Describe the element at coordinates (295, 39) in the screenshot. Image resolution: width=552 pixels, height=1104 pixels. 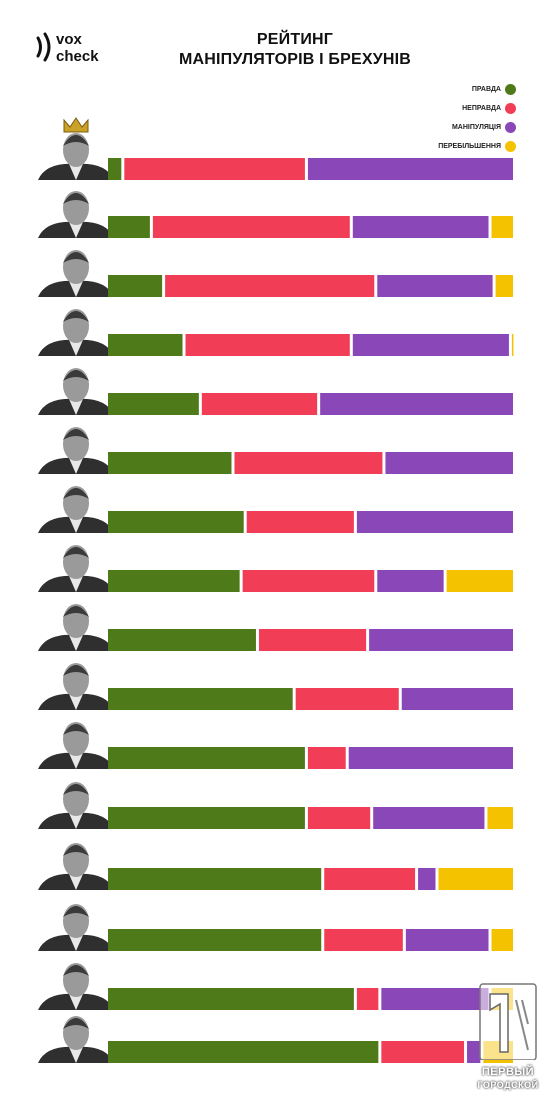
I see `title-line-1: РЕЙТИНГ` at that location.